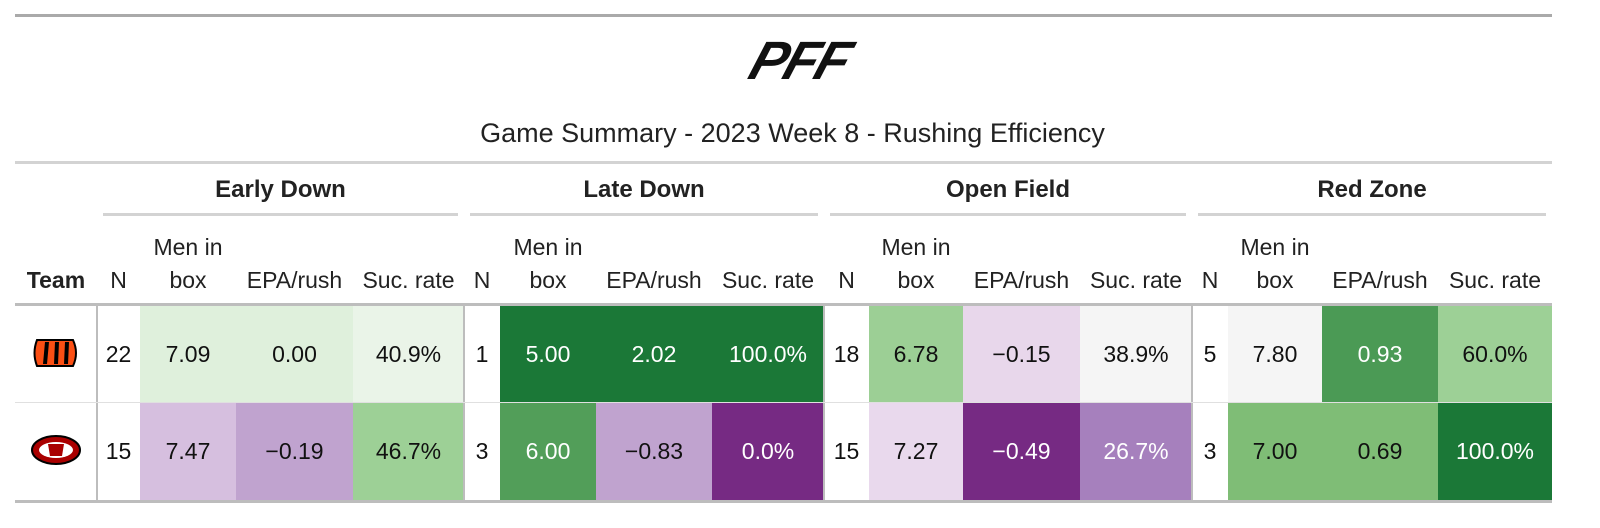 This screenshot has width=1600, height=528. I want to click on table-cell: 46.7%, so click(408, 451).